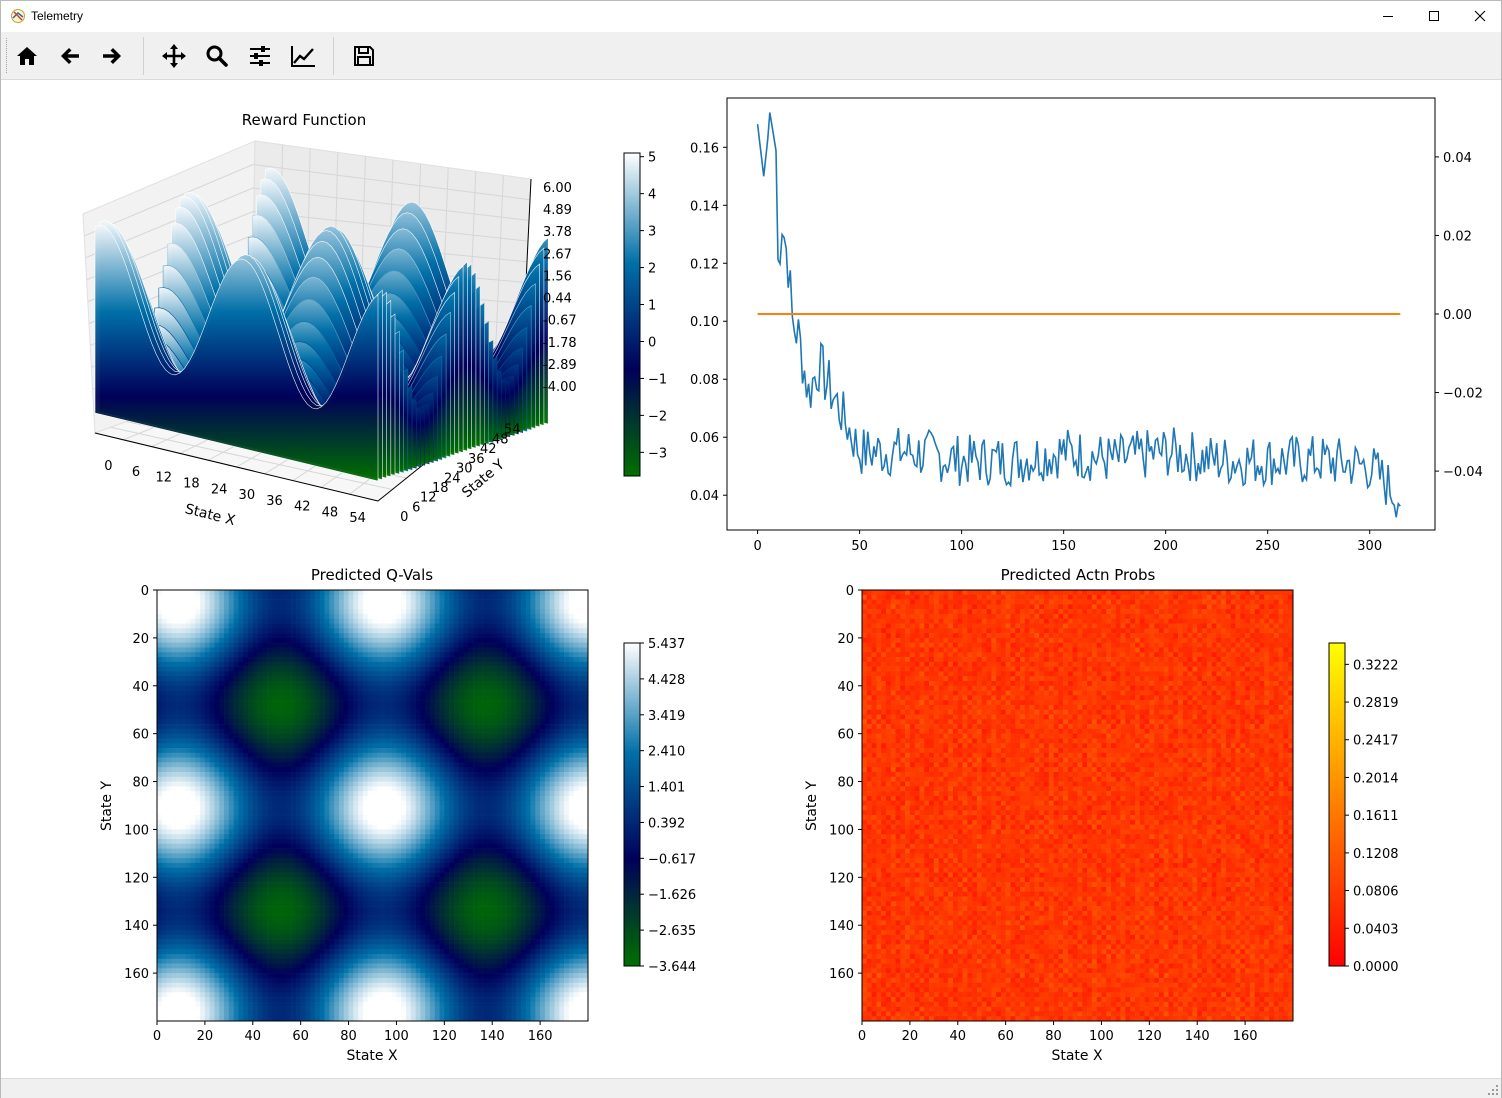 Image resolution: width=1502 pixels, height=1098 pixels. What do you see at coordinates (70, 56) in the screenshot?
I see `back-button` at bounding box center [70, 56].